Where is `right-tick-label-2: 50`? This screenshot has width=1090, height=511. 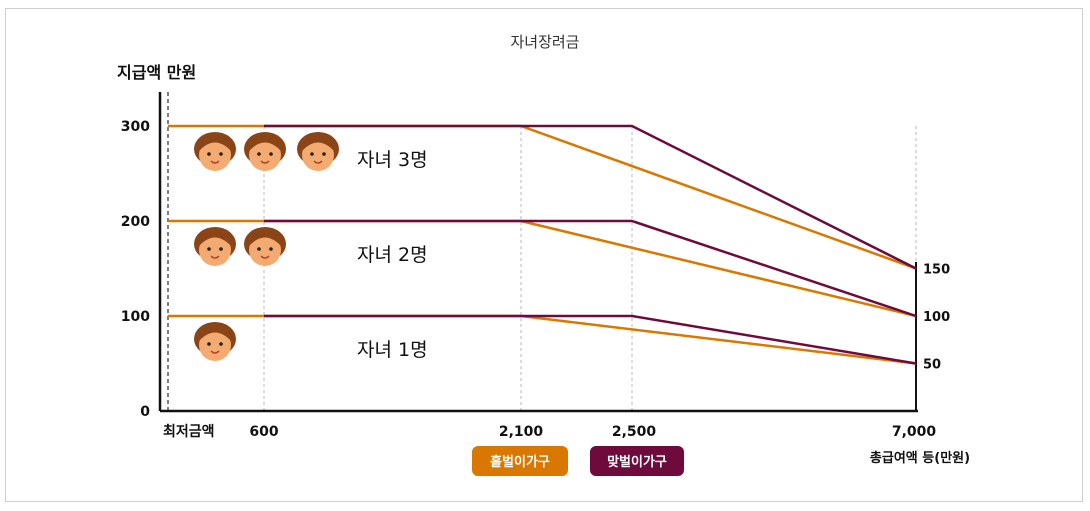 right-tick-label-2: 50 is located at coordinates (932, 365).